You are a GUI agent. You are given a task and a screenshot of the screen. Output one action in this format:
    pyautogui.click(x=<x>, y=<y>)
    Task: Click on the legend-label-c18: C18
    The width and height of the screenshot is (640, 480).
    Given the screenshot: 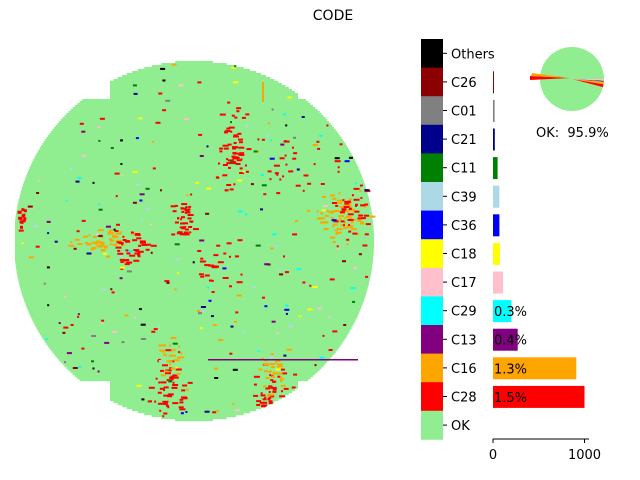 What is the action you would take?
    pyautogui.click(x=464, y=255)
    